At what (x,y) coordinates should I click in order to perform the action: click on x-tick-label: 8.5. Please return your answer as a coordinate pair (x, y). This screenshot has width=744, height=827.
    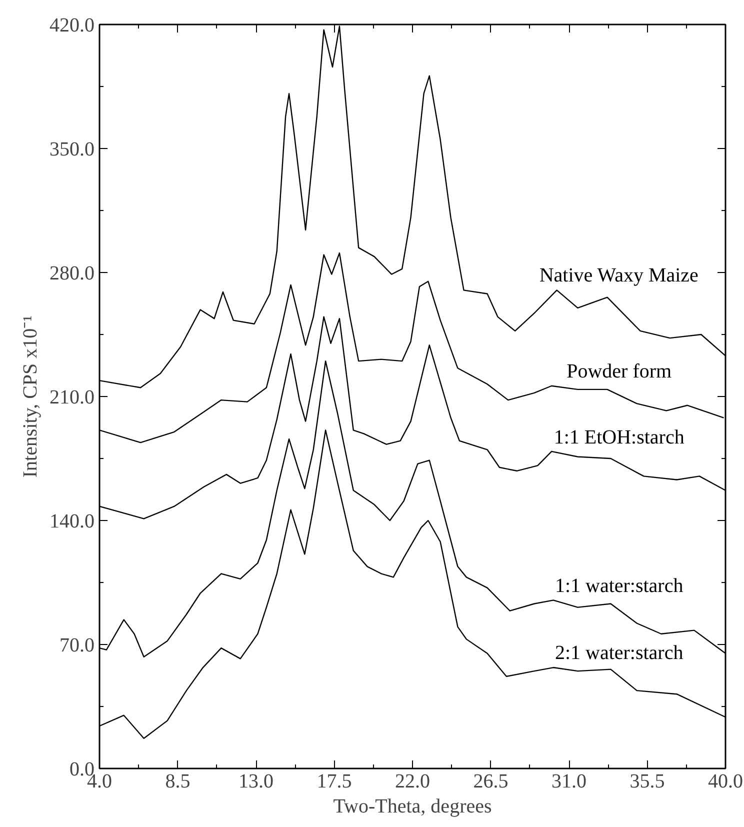
    Looking at the image, I should click on (177, 781).